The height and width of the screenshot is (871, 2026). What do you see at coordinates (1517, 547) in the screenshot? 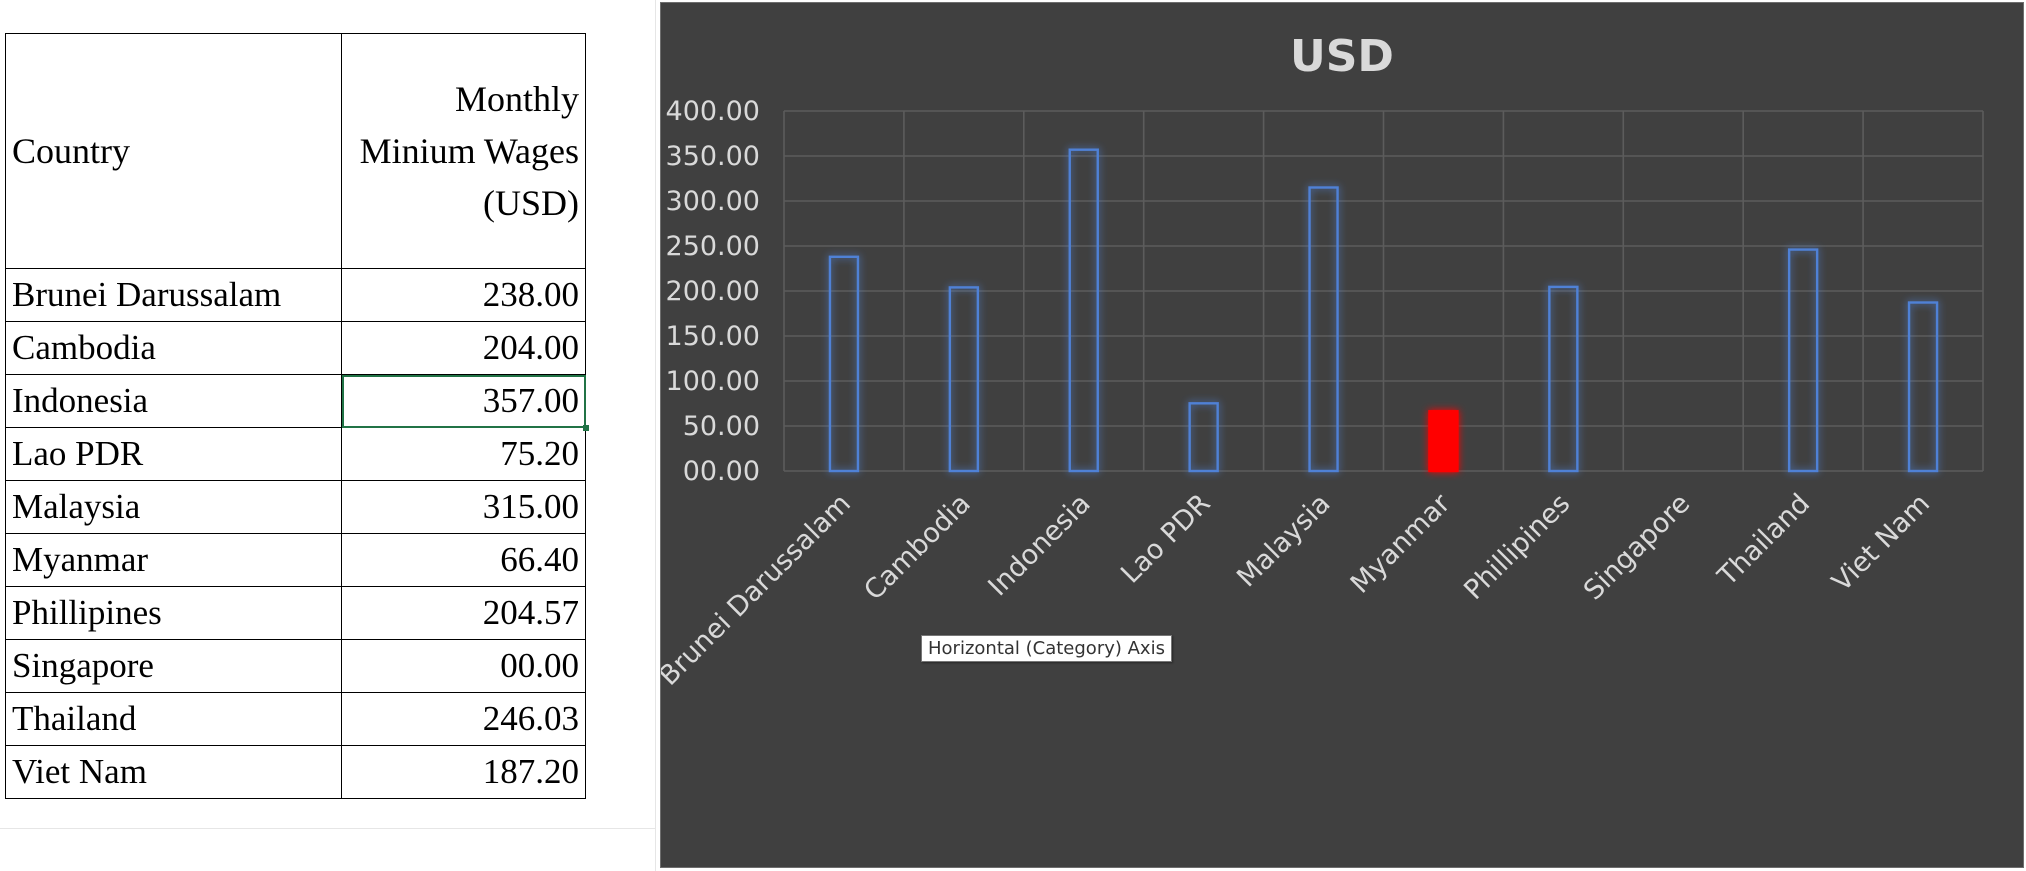
I see `x-tick-label: Phillipines` at bounding box center [1517, 547].